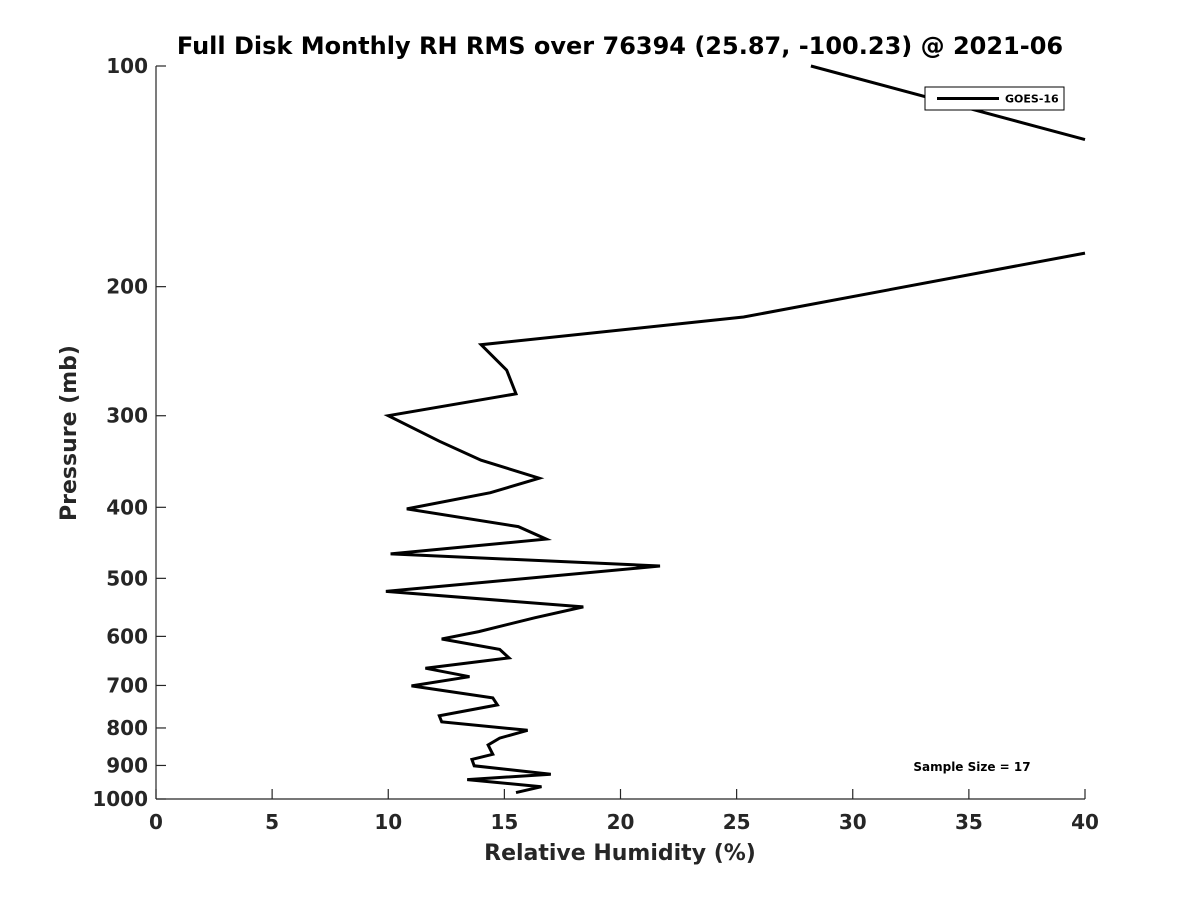  What do you see at coordinates (971, 767) in the screenshot?
I see `sample-size-annotation: Sample Size = 17` at bounding box center [971, 767].